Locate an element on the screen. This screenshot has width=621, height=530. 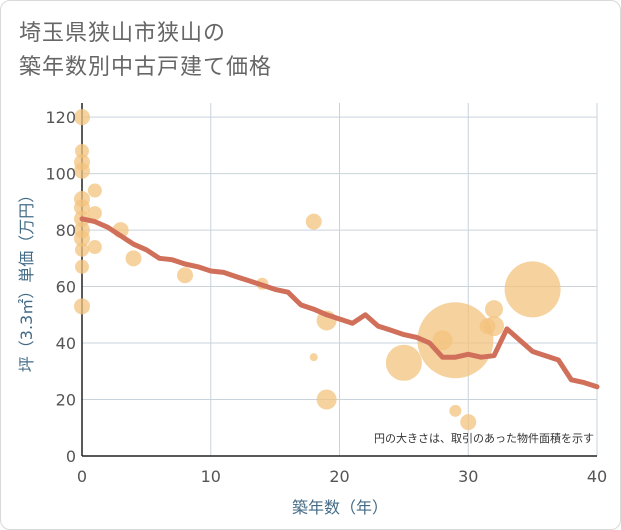
y-tick-label: 20 is located at coordinates (66, 400).